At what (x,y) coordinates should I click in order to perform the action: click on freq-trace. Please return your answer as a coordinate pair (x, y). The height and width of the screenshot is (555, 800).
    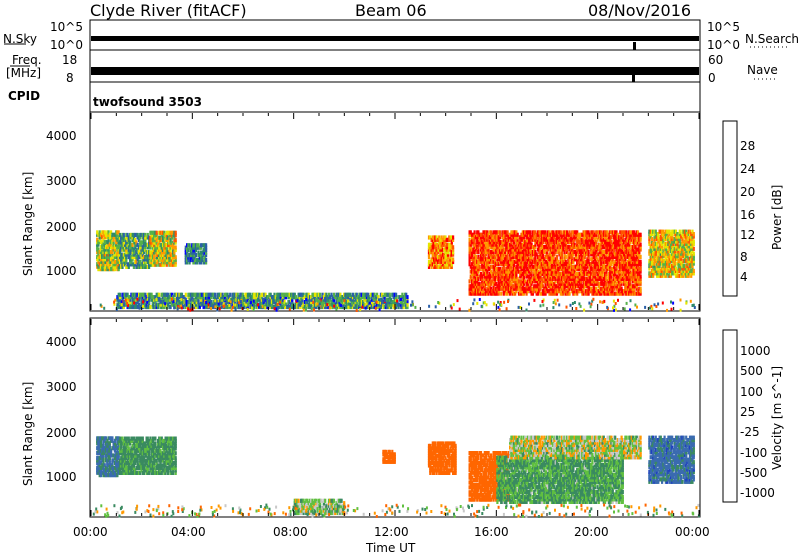
    Looking at the image, I should click on (395, 71).